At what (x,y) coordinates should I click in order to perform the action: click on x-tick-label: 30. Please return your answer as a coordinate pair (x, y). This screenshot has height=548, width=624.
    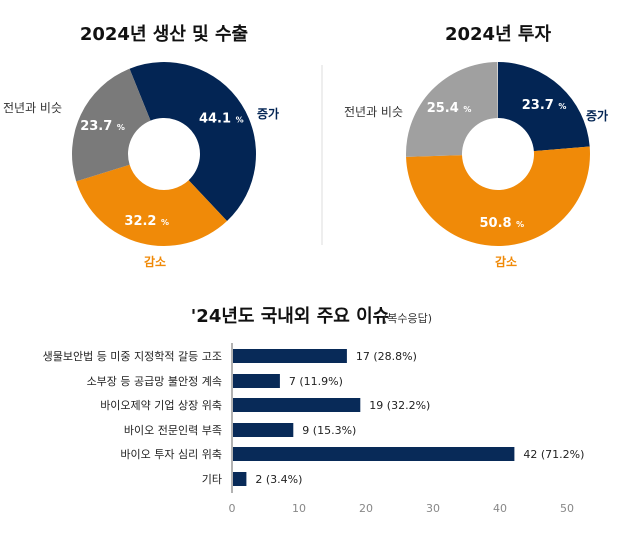
    Looking at the image, I should click on (433, 508).